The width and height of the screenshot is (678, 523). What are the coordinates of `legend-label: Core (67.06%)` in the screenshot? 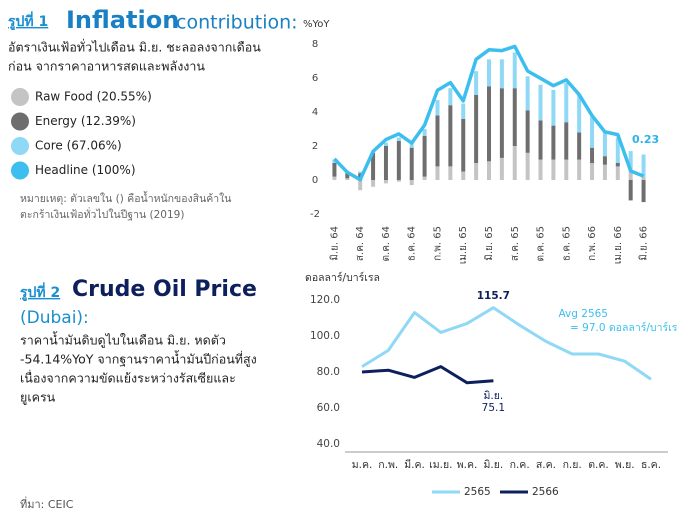 It's located at (78, 146).